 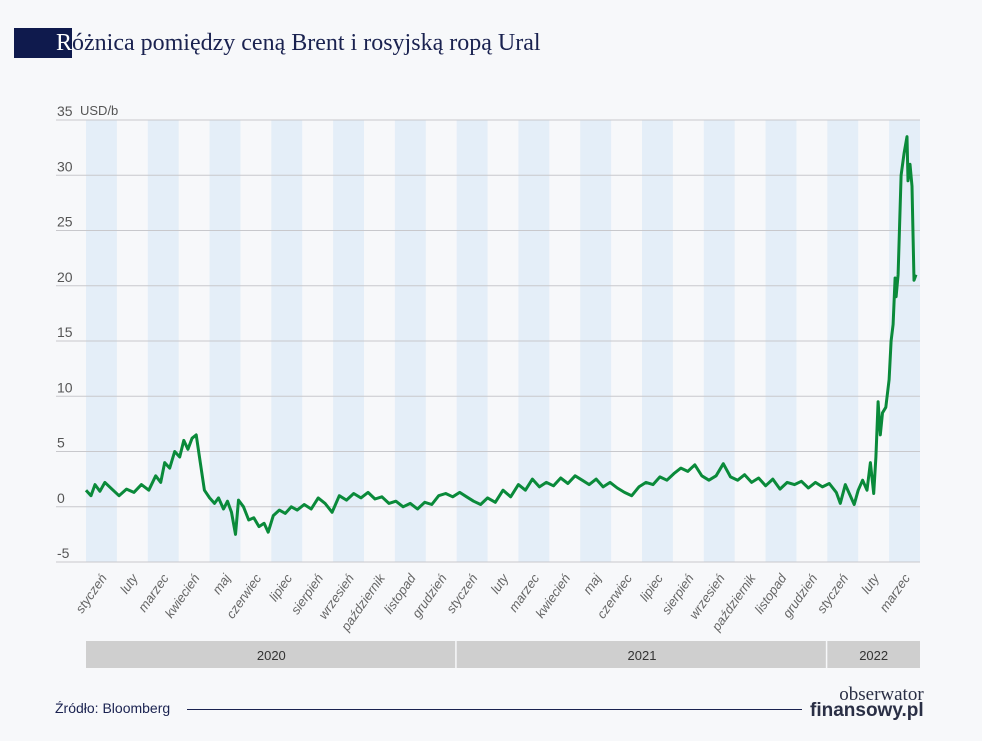 I want to click on y-tick-label: 10, so click(x=65, y=387).